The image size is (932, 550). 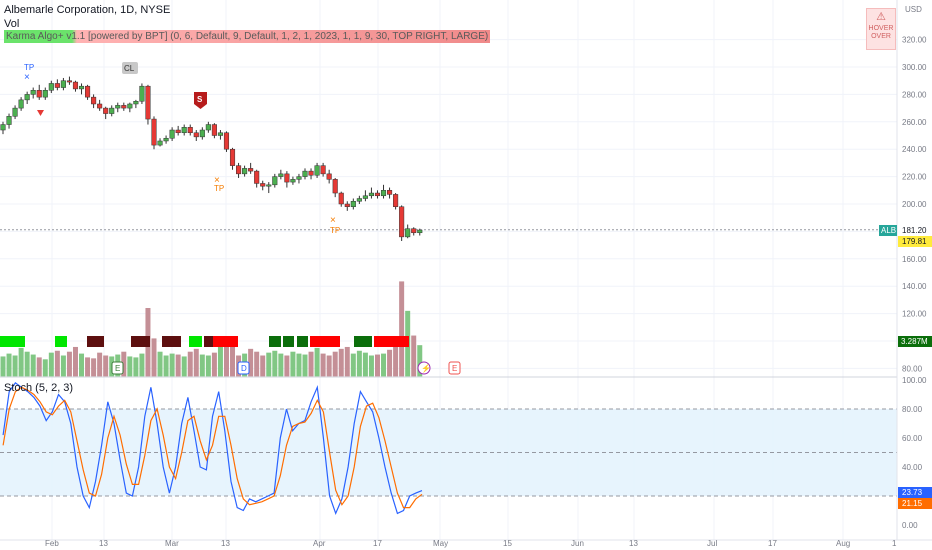 I want to click on stoch-d-label: 21.15, so click(x=912, y=503).